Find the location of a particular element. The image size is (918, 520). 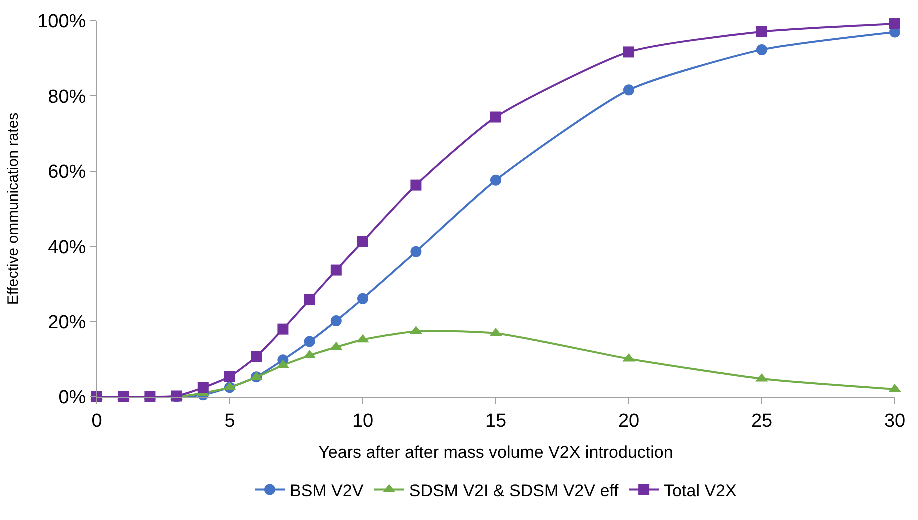

x-axis-title: Years after after mass volume V2X introduction is located at coordinates (496, 452).